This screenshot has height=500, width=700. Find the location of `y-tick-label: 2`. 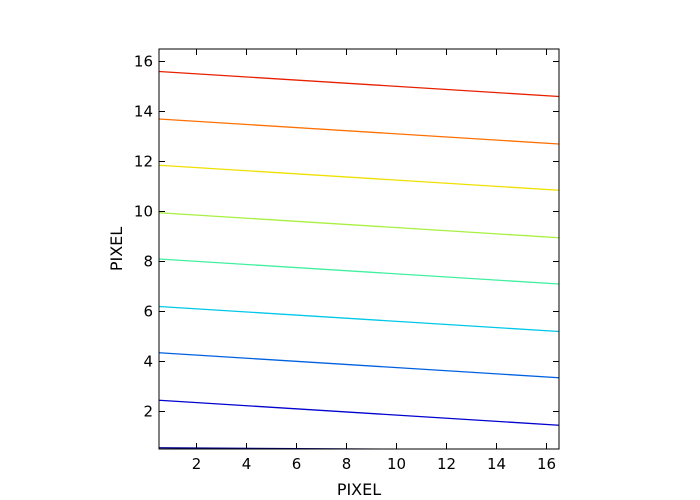

y-tick-label: 2 is located at coordinates (148, 412).